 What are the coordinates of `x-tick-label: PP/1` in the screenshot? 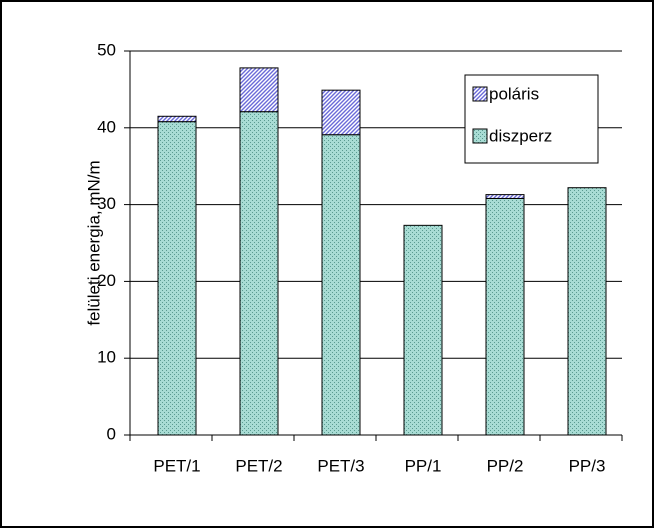 It's located at (423, 465).